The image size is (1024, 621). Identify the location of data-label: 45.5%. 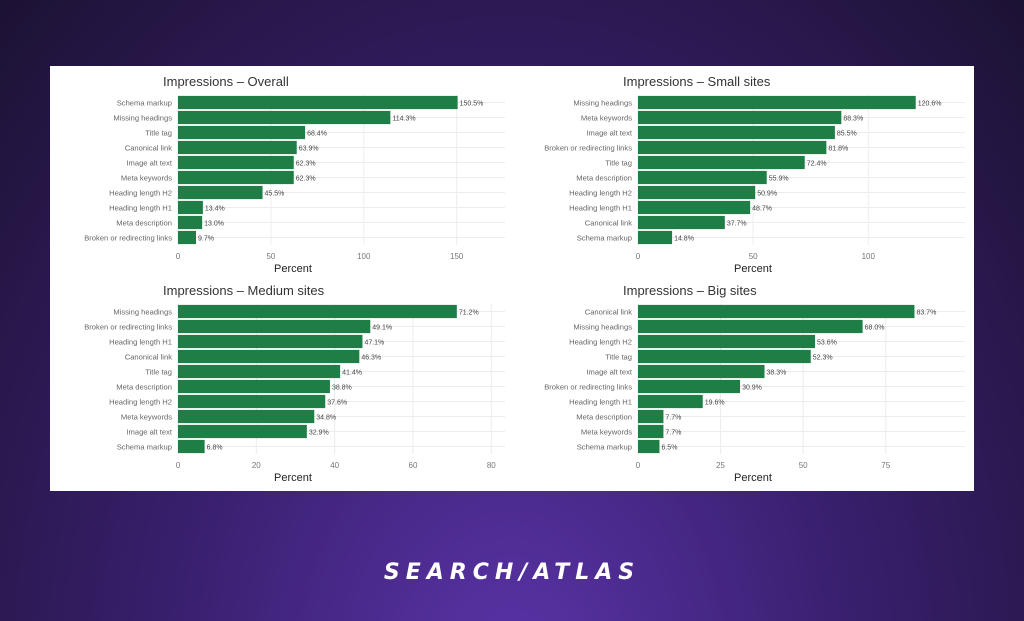
(275, 194).